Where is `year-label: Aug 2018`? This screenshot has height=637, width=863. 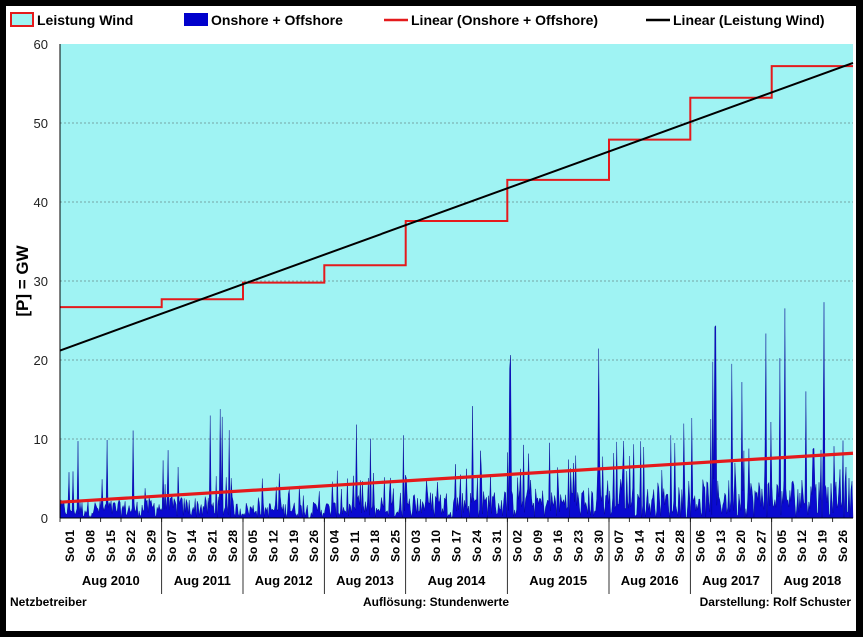
year-label: Aug 2018 is located at coordinates (812, 580).